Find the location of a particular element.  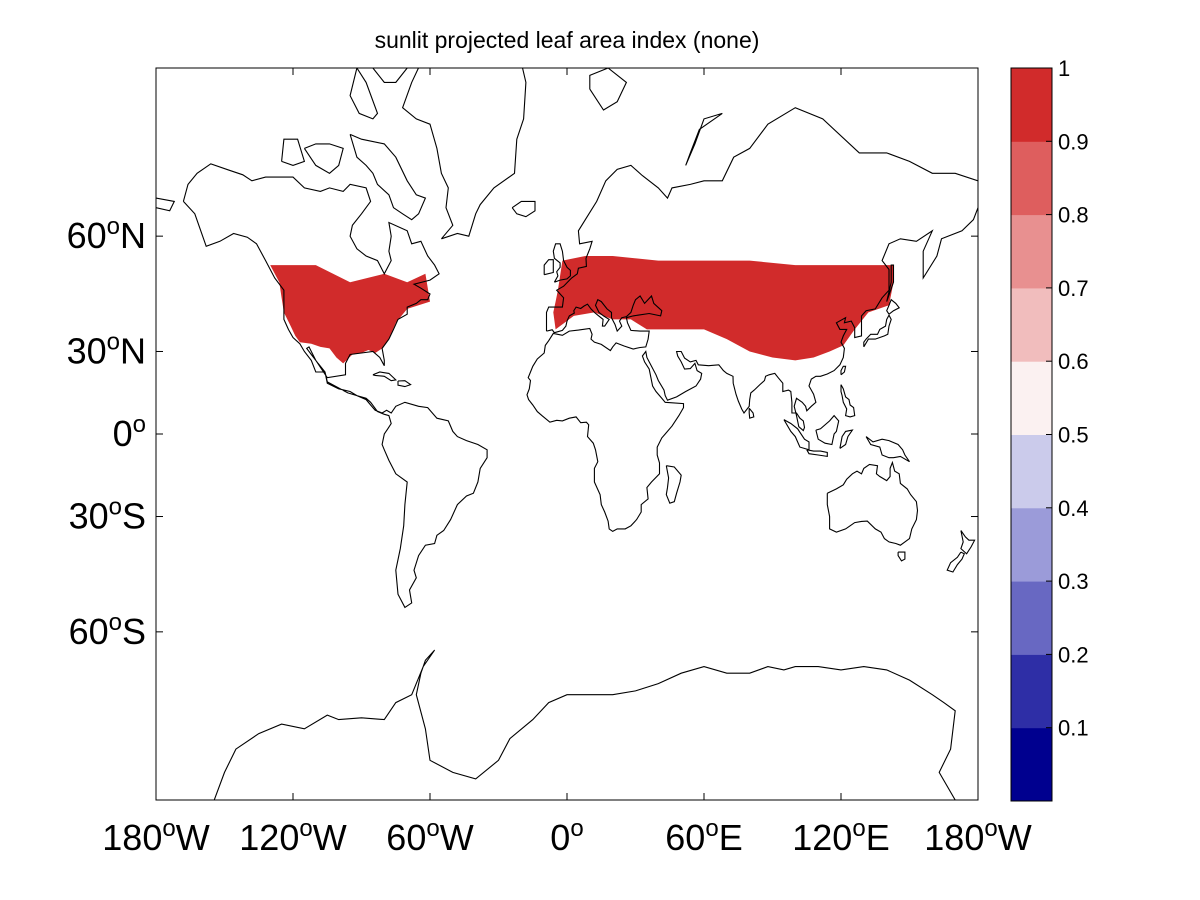

leaf-area-field is located at coordinates (582, 310).